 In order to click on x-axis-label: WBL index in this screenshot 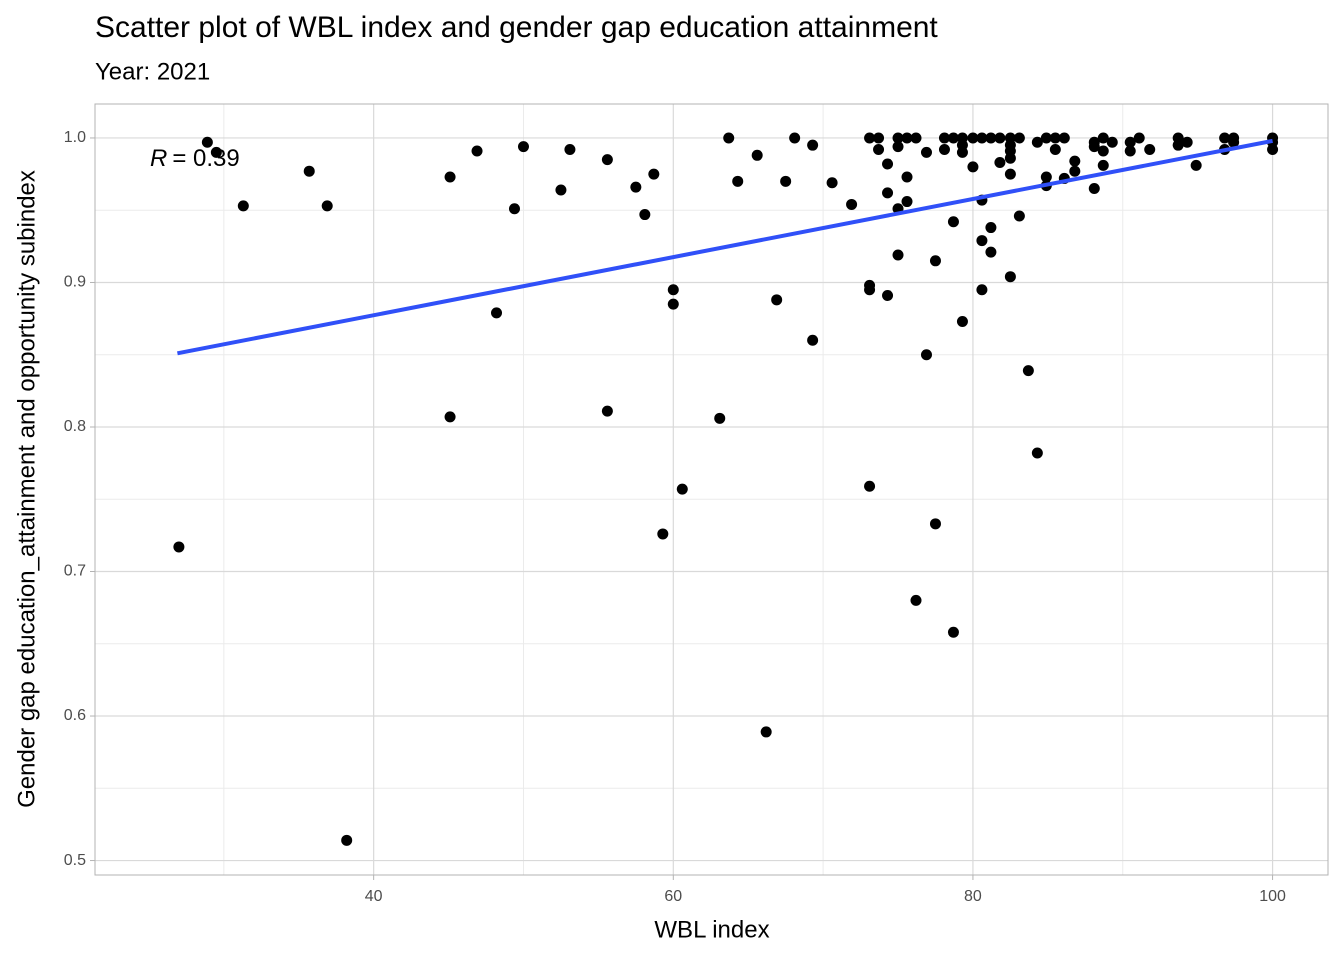, I will do `click(711, 929)`.